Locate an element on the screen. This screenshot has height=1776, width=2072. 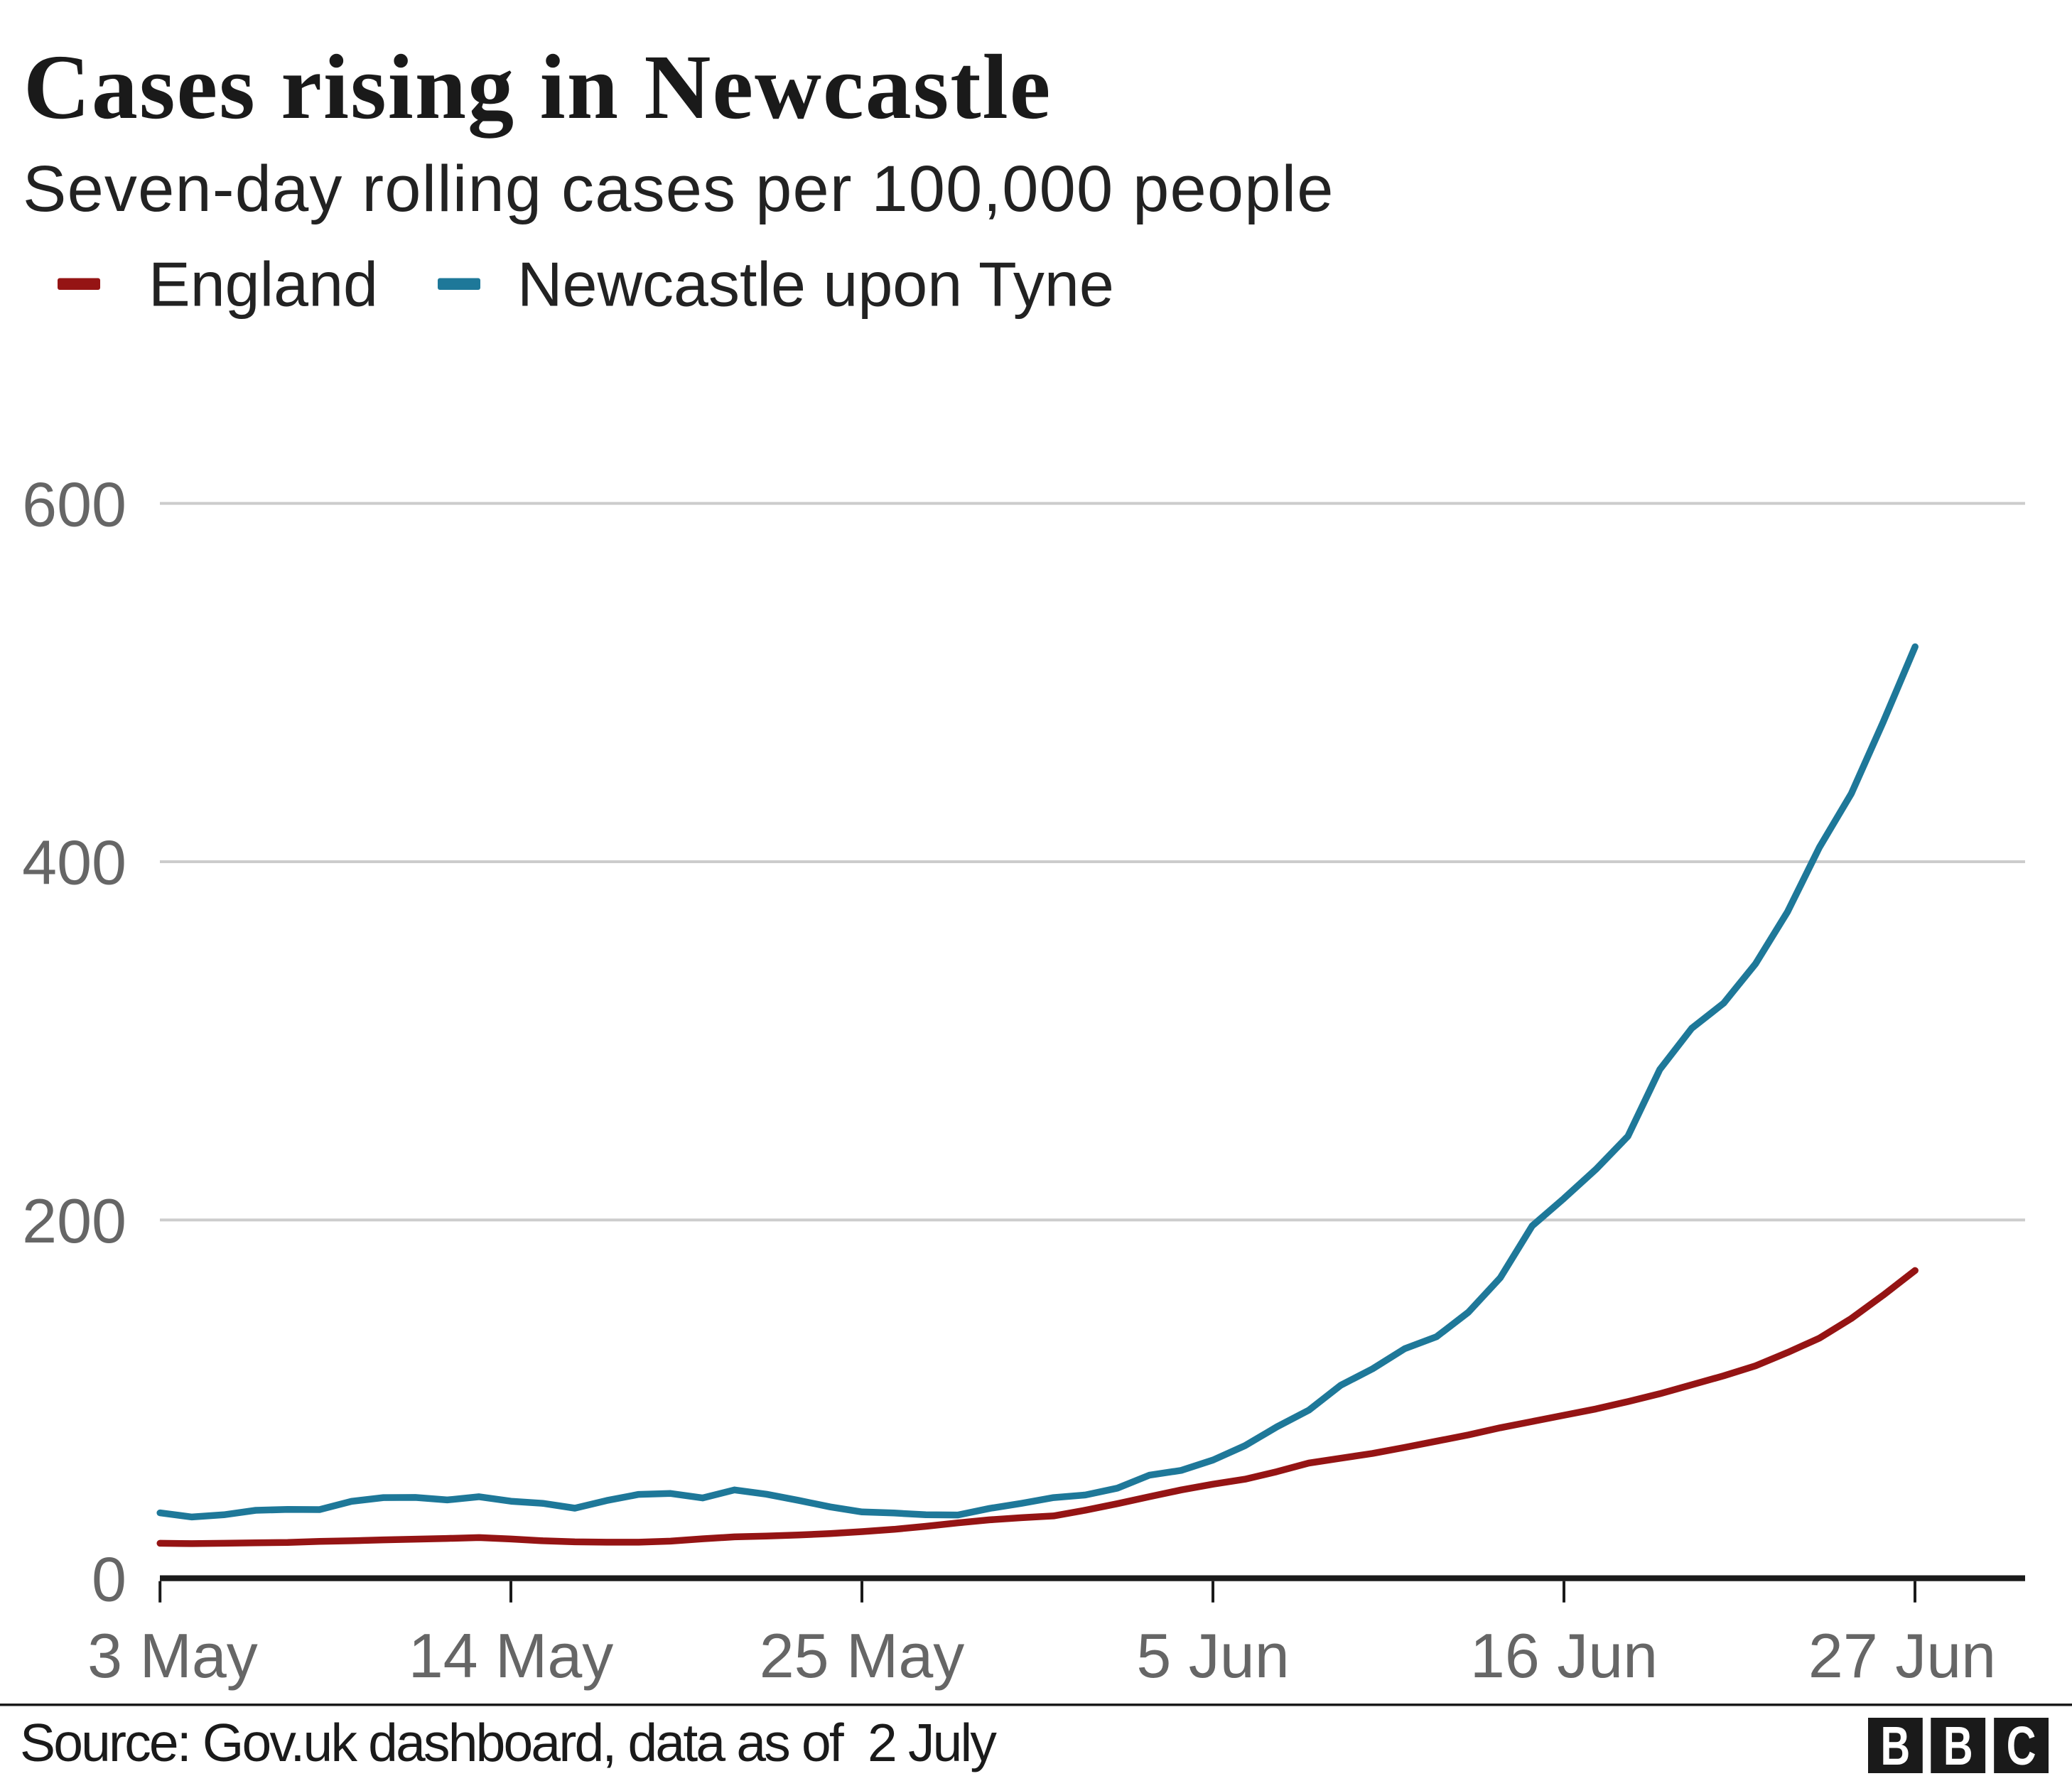
svg-text: England is located at coordinates (263, 284).